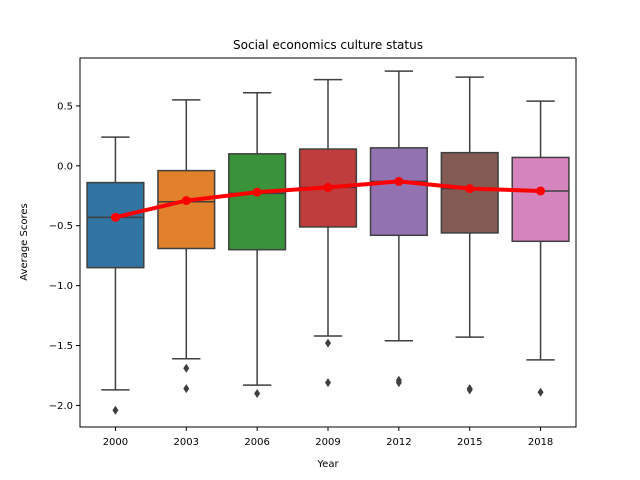 The height and width of the screenshot is (480, 640). I want to click on box-2012, so click(398, 229).